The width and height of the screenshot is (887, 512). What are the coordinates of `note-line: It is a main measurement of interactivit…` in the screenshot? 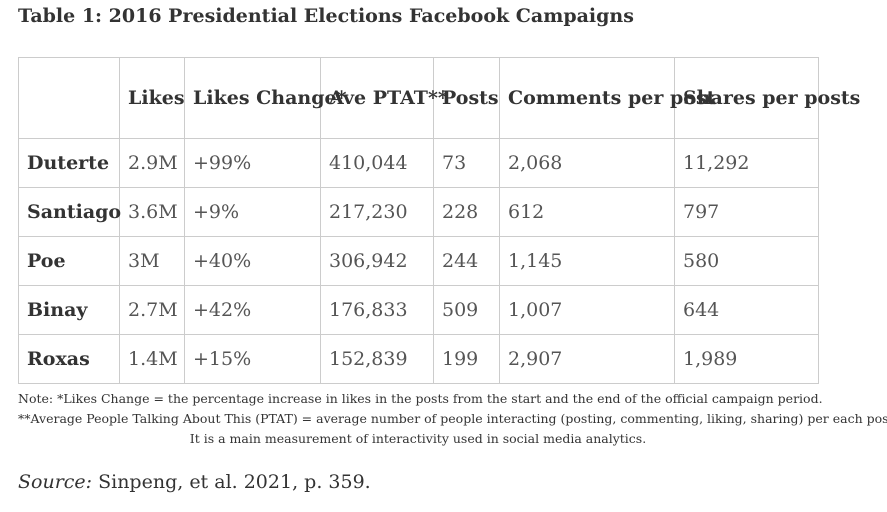 It's located at (418, 438).